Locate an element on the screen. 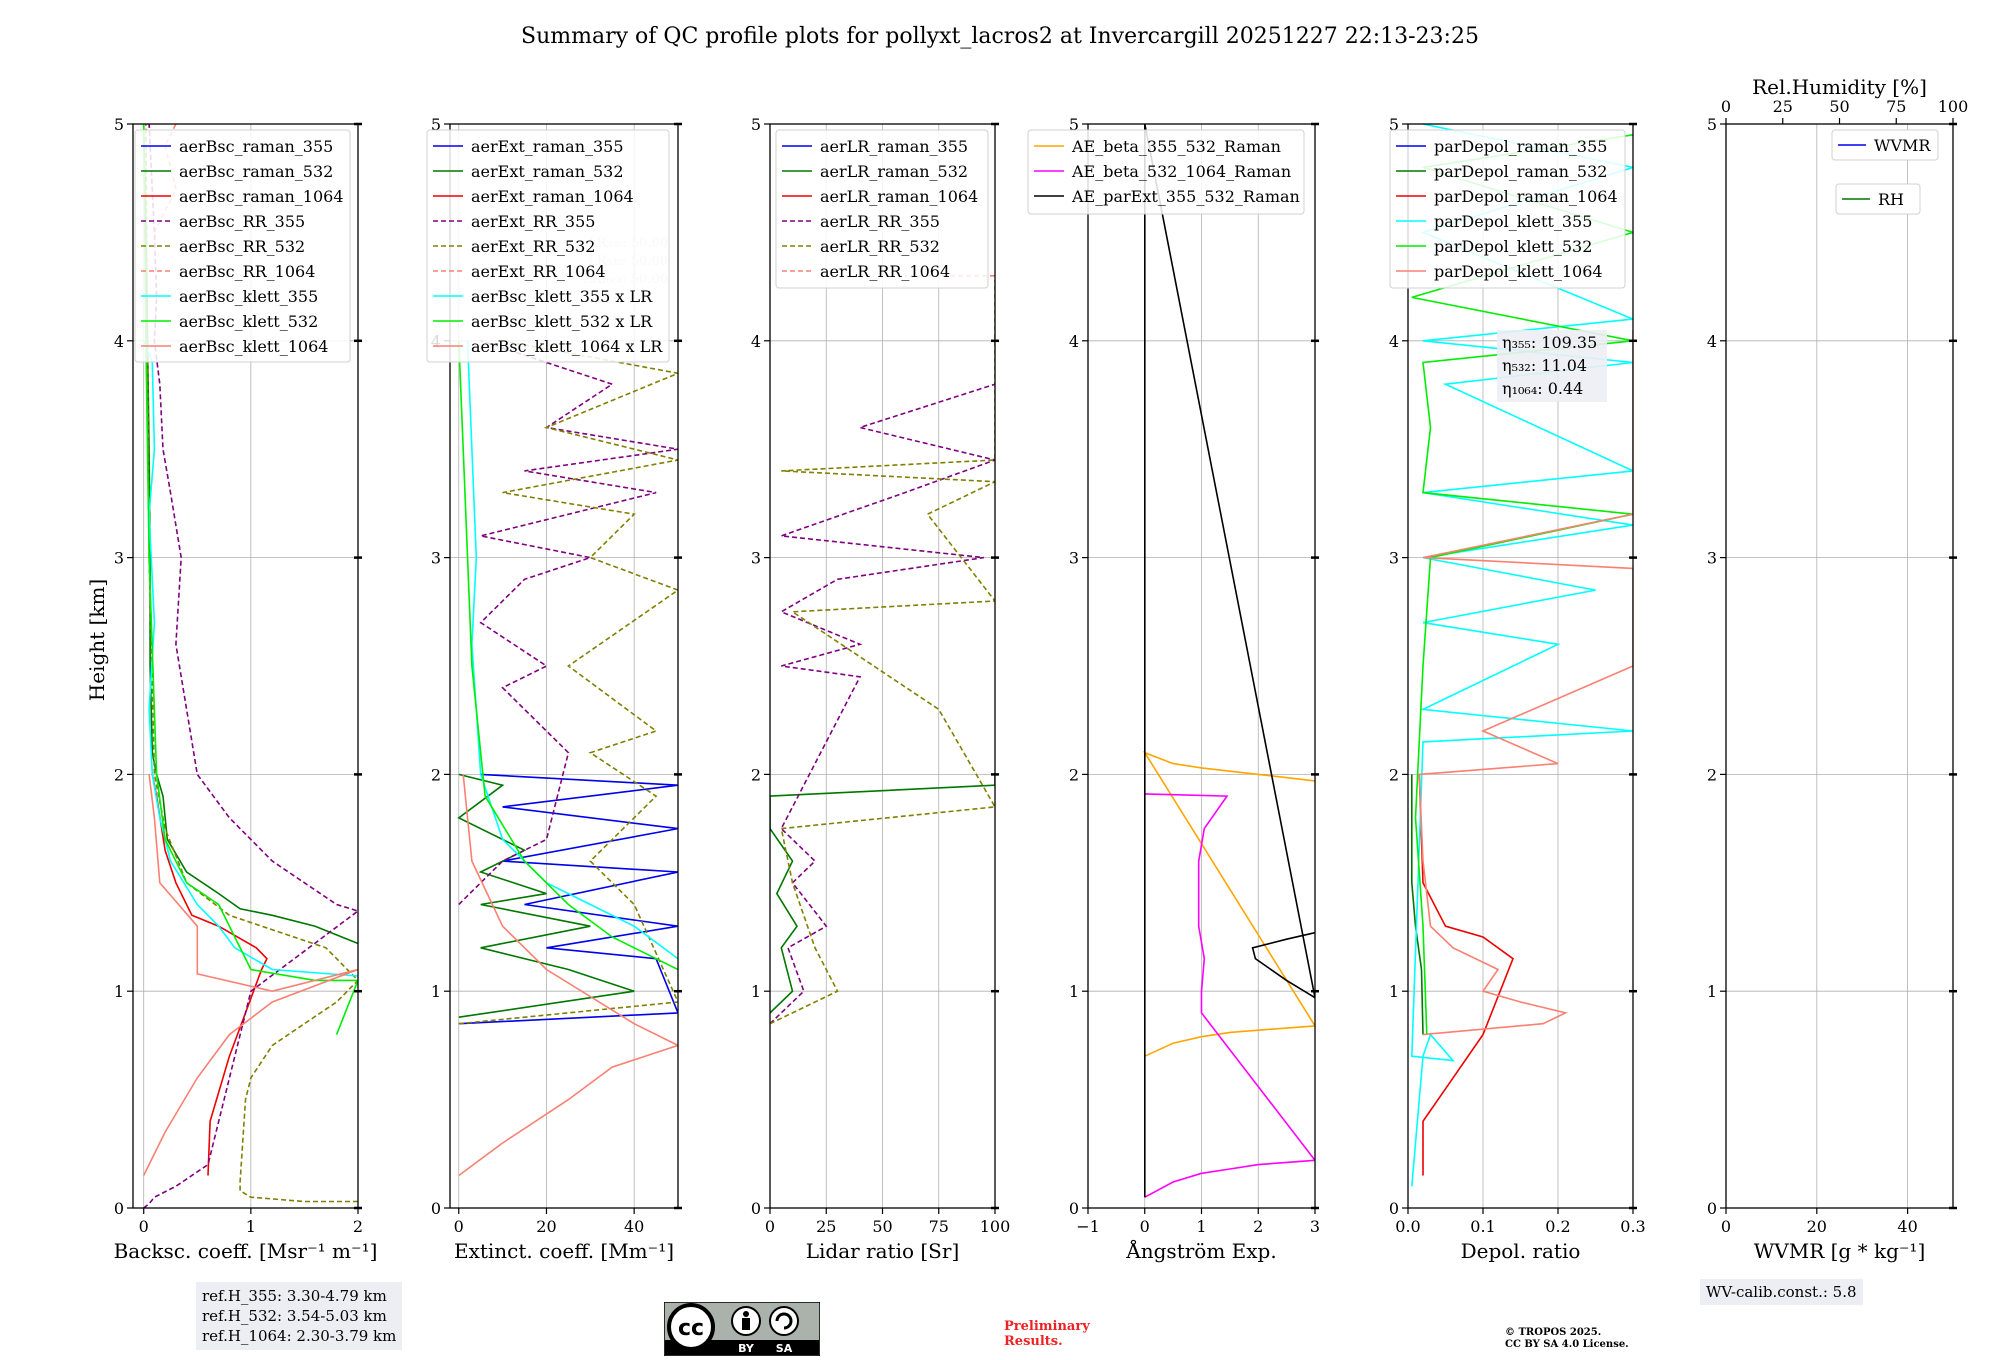  legend-label-bsc-3: aerBsc_RR_355 is located at coordinates (242, 221).